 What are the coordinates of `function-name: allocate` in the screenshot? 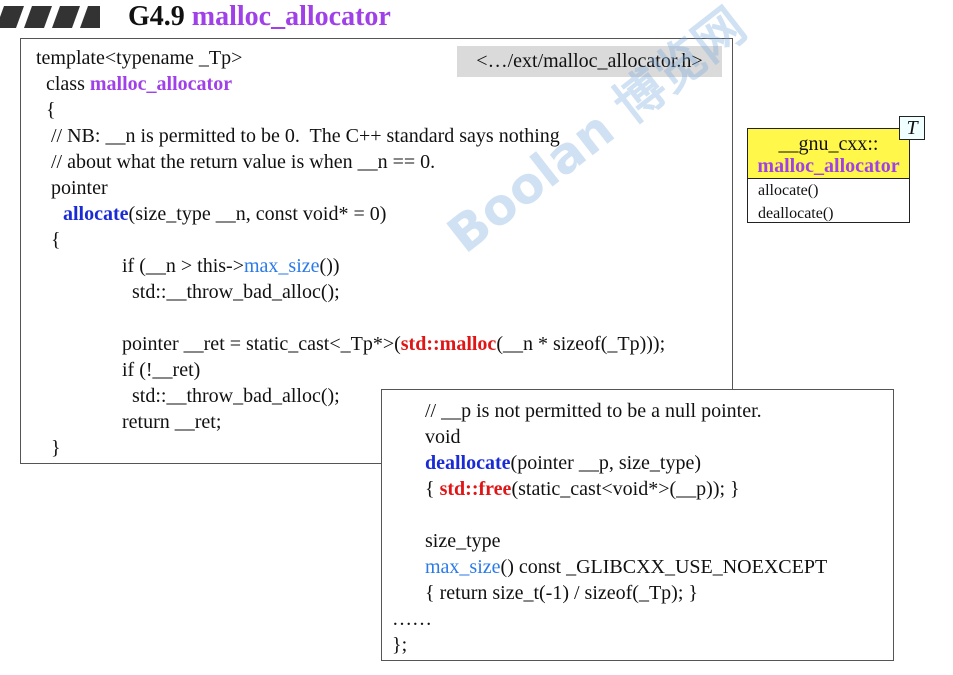 It's located at (96, 214).